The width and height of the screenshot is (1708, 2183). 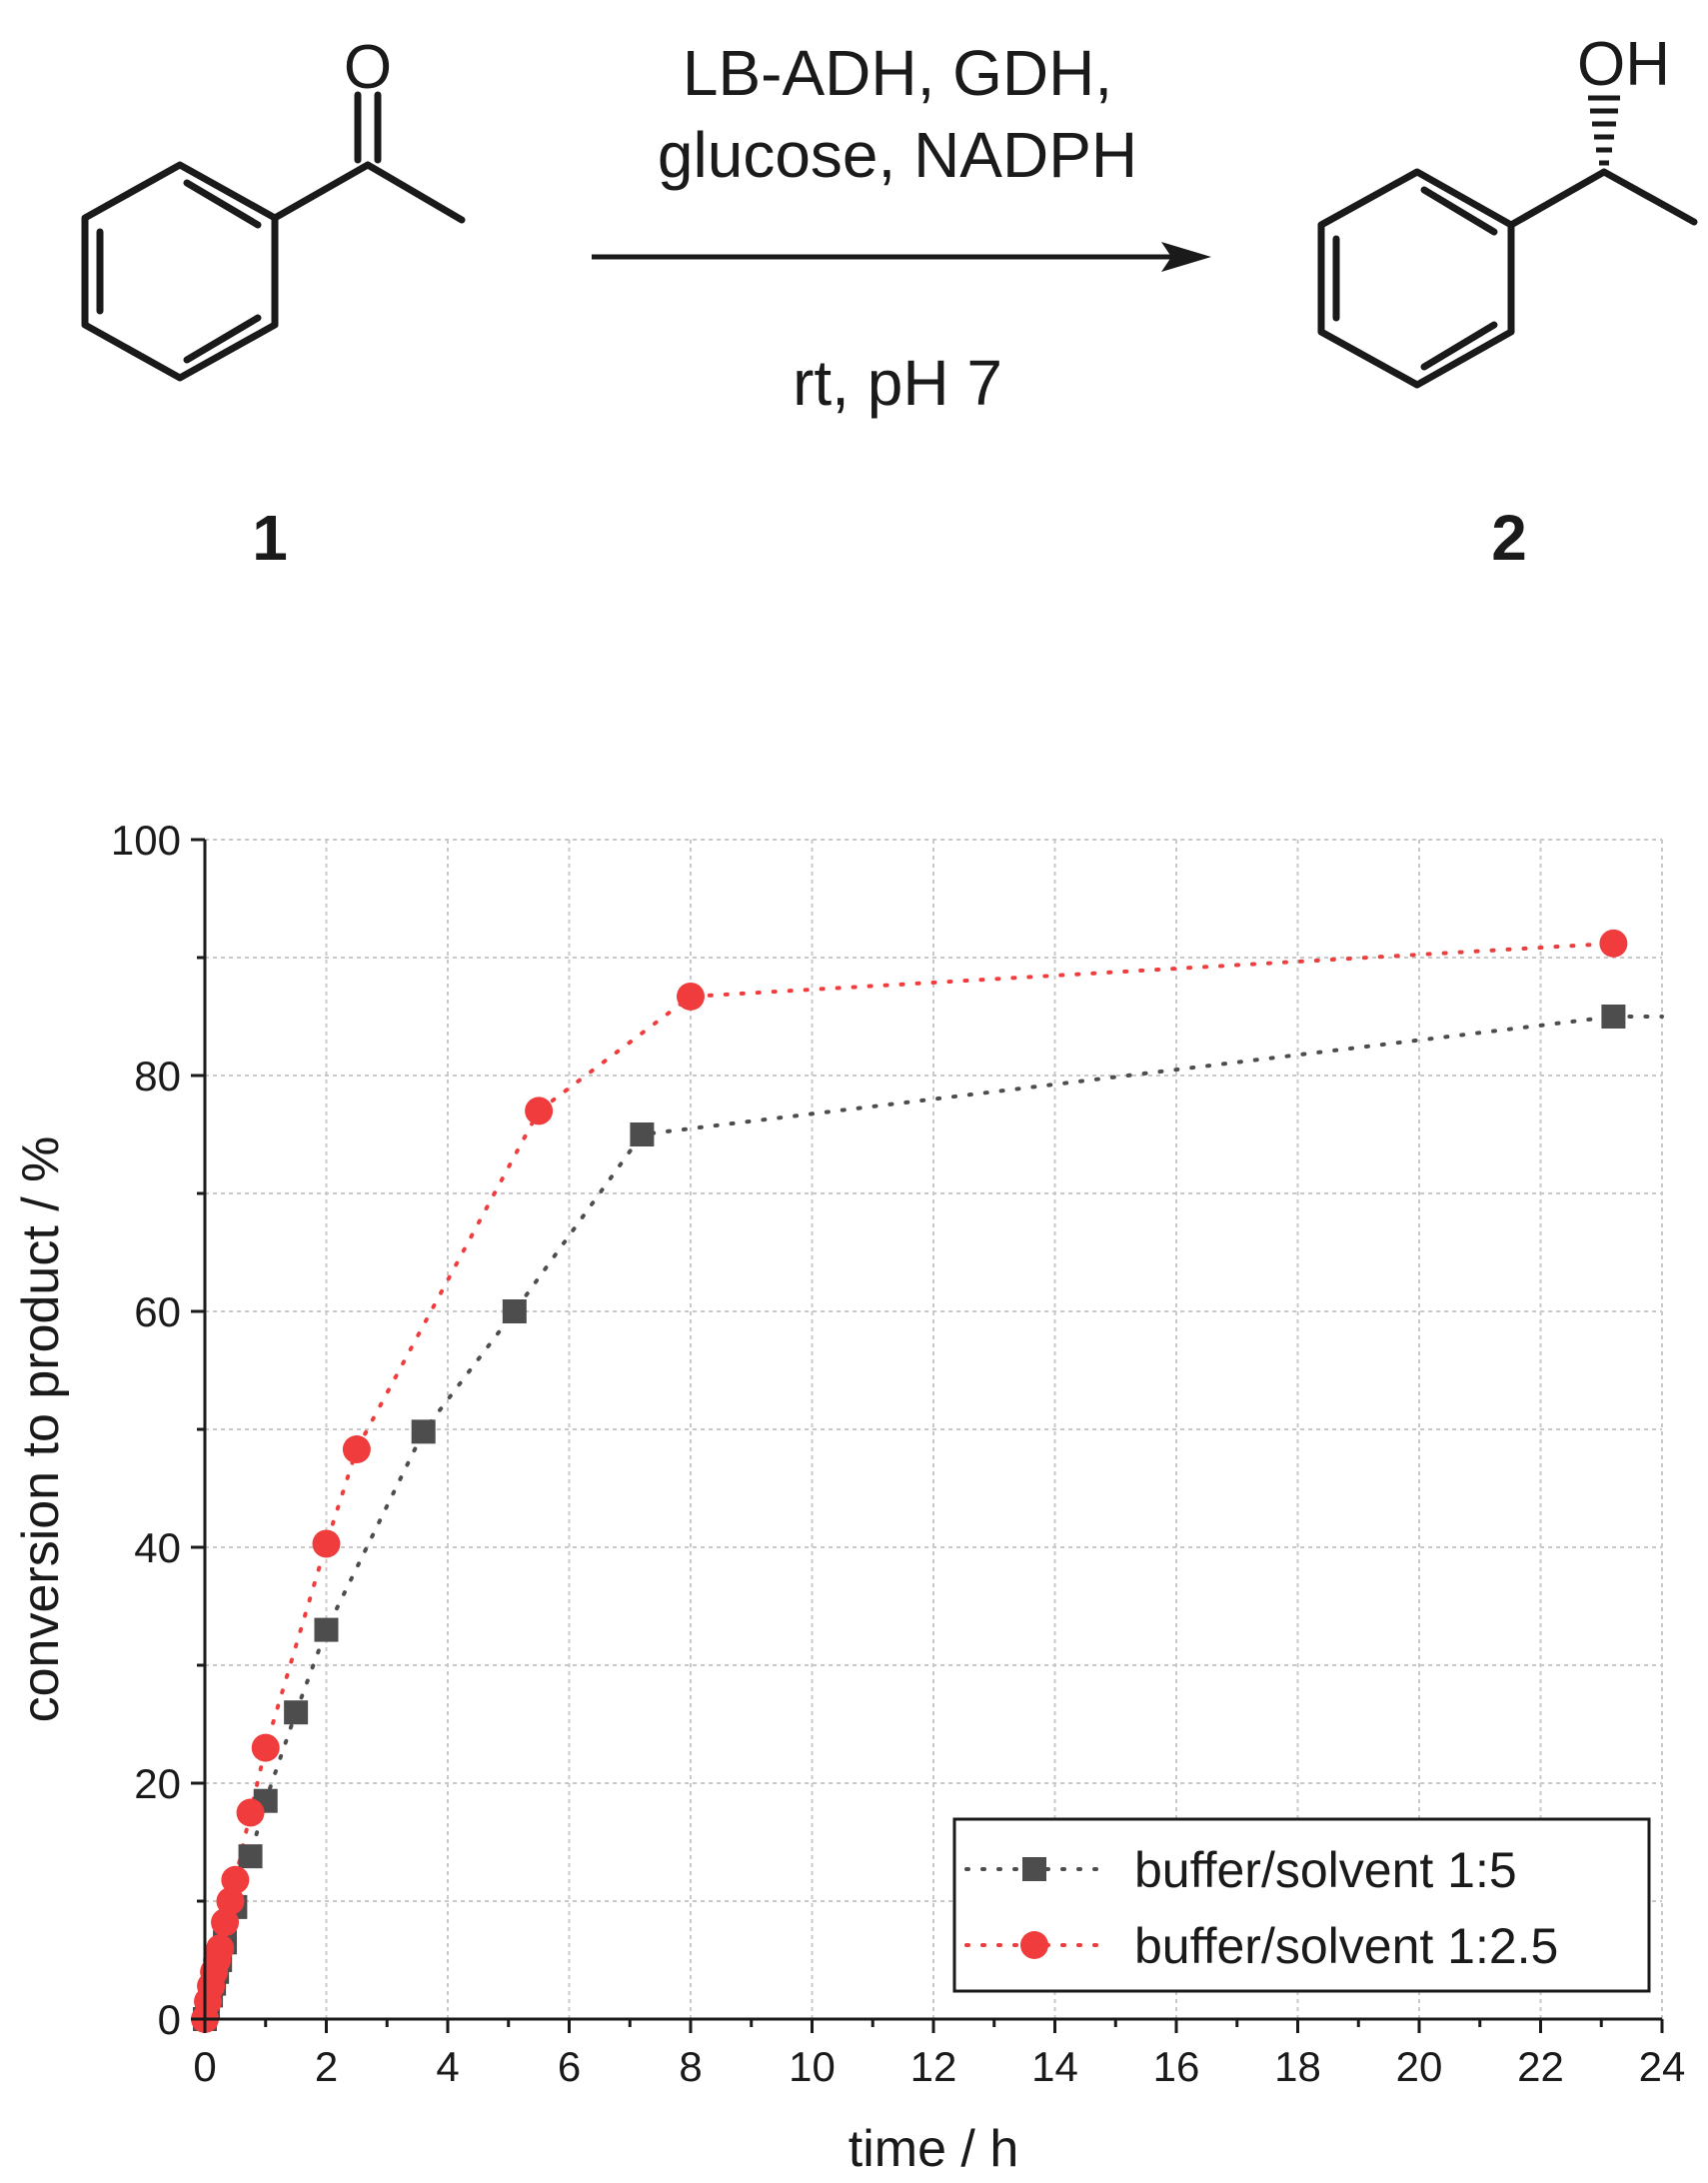 What do you see at coordinates (321, 191) in the screenshot?
I see `compound-1-ring-substituent-bond` at bounding box center [321, 191].